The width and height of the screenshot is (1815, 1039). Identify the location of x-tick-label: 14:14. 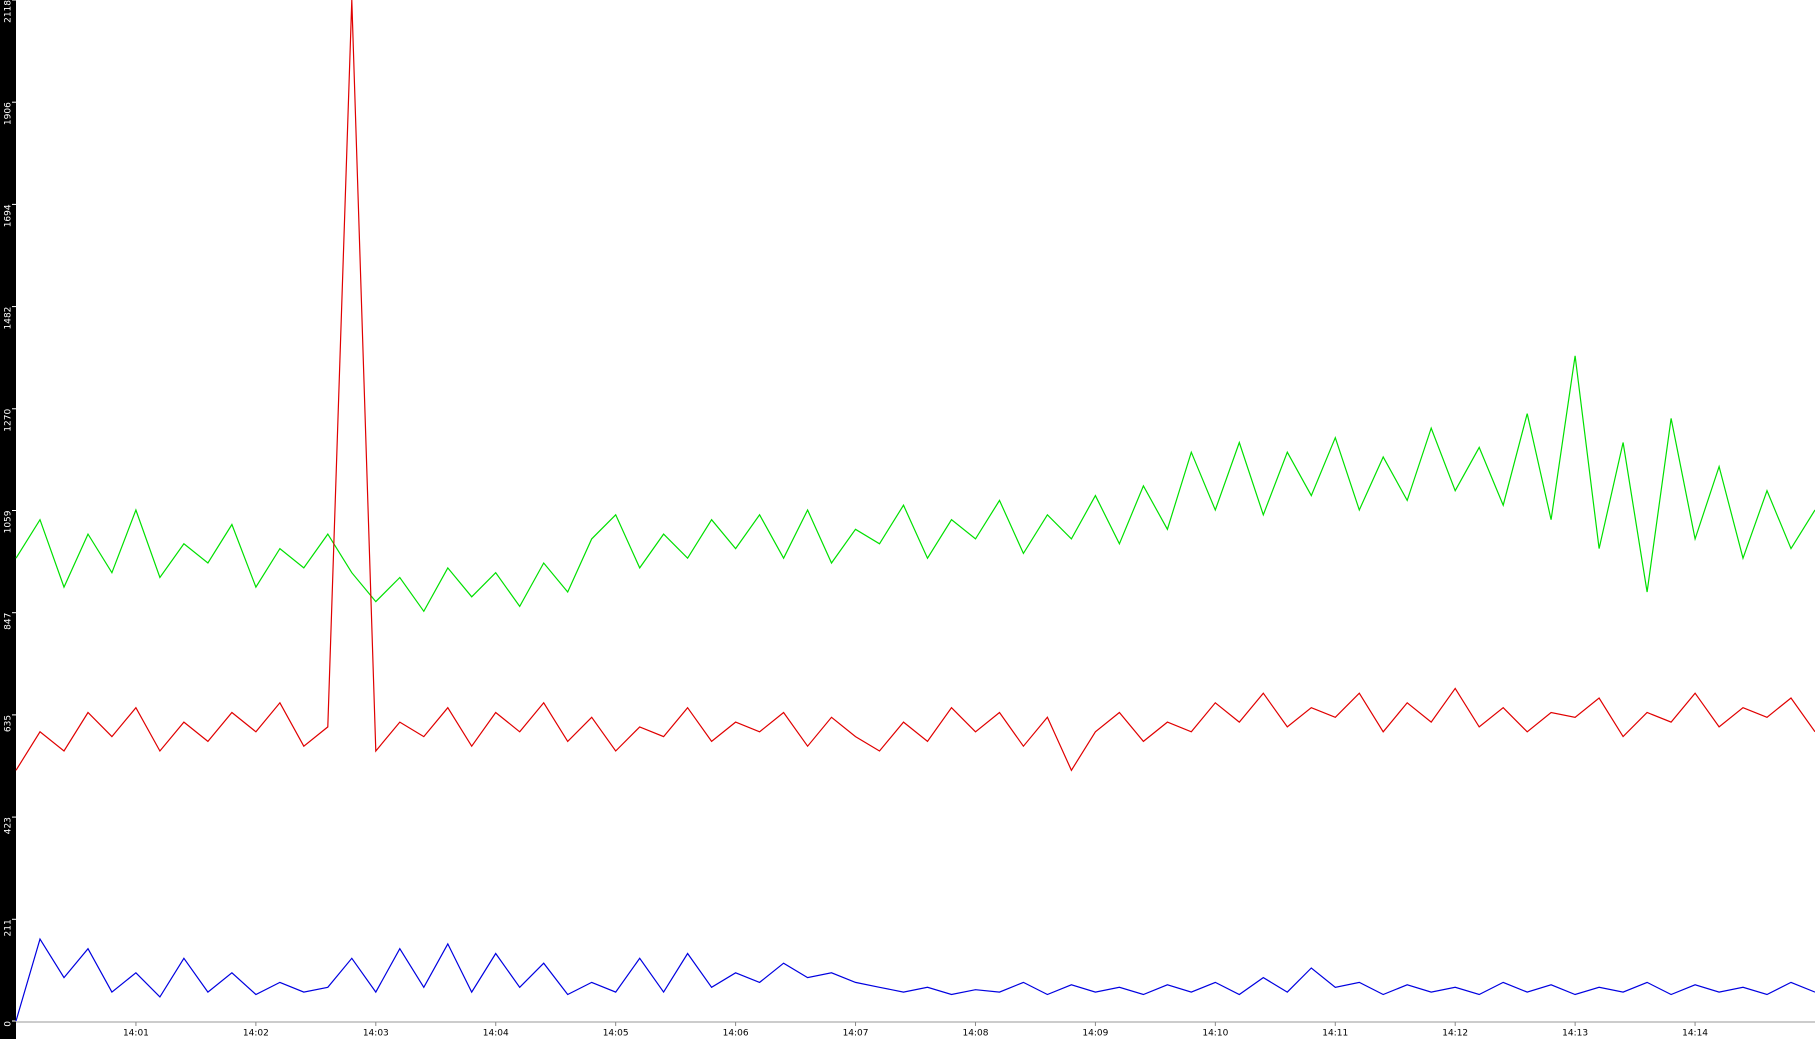
(1695, 1034).